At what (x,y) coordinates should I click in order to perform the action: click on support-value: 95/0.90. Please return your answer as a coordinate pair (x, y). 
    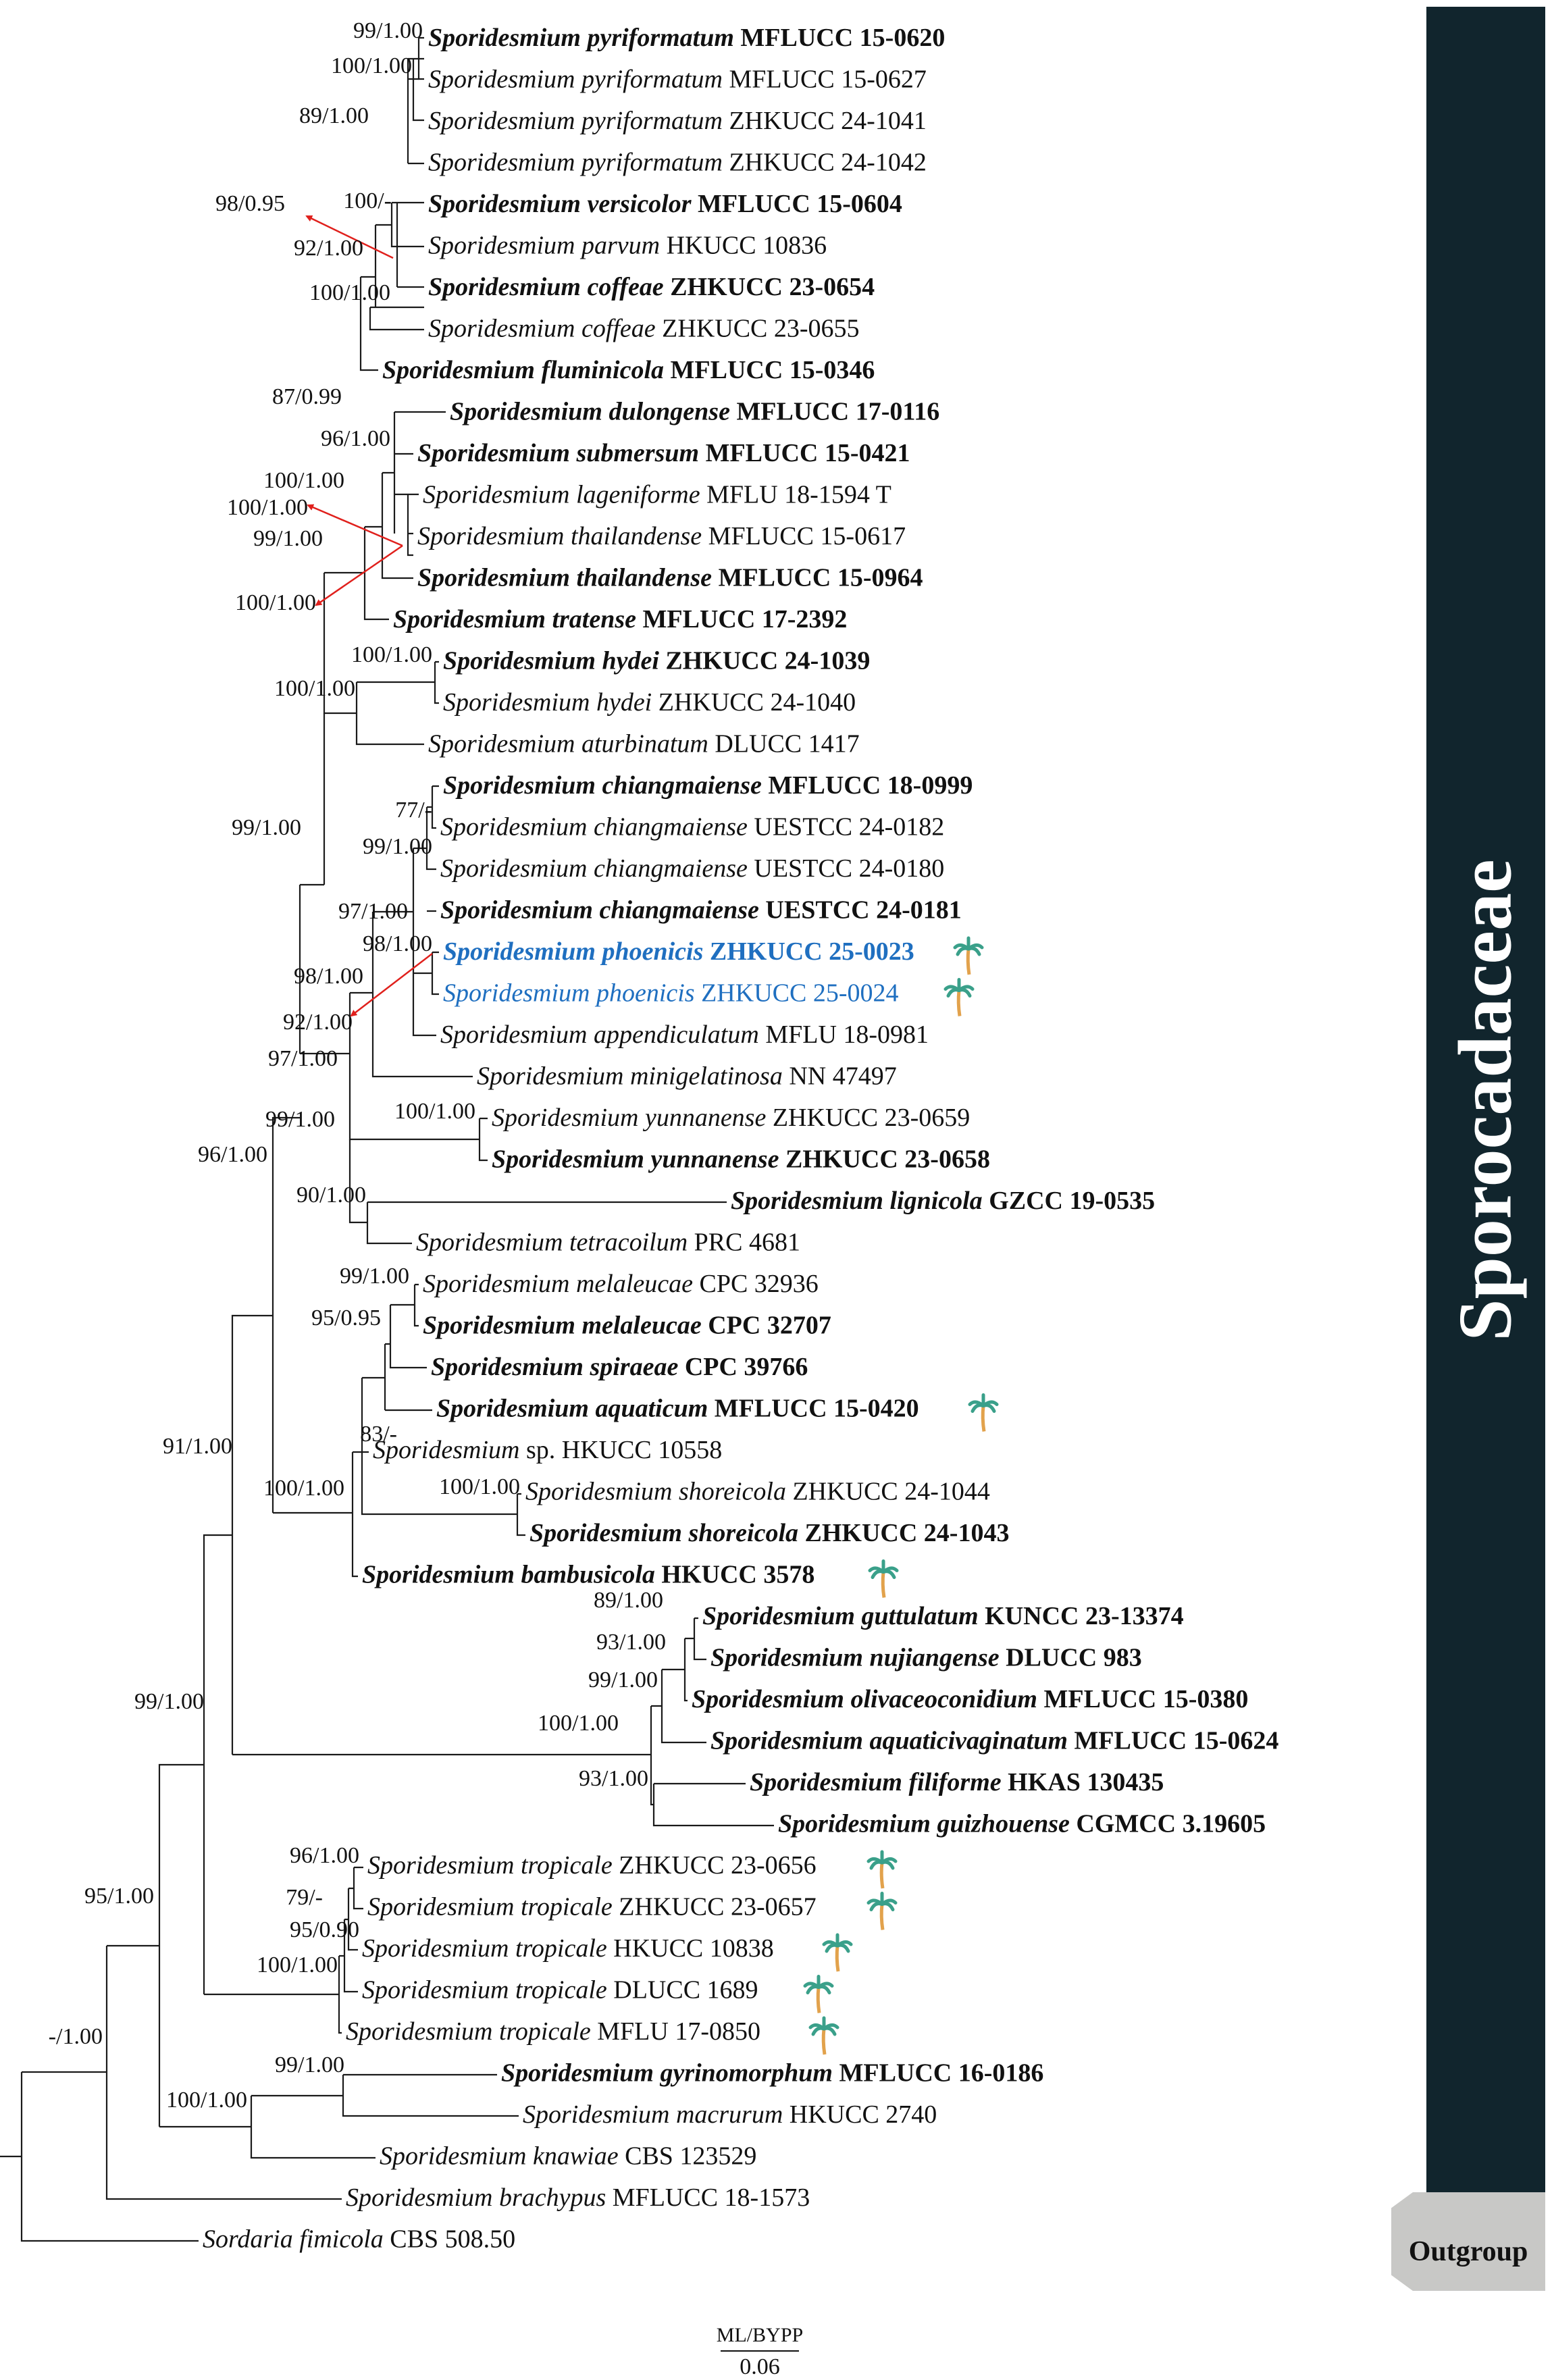
    Looking at the image, I should click on (324, 1929).